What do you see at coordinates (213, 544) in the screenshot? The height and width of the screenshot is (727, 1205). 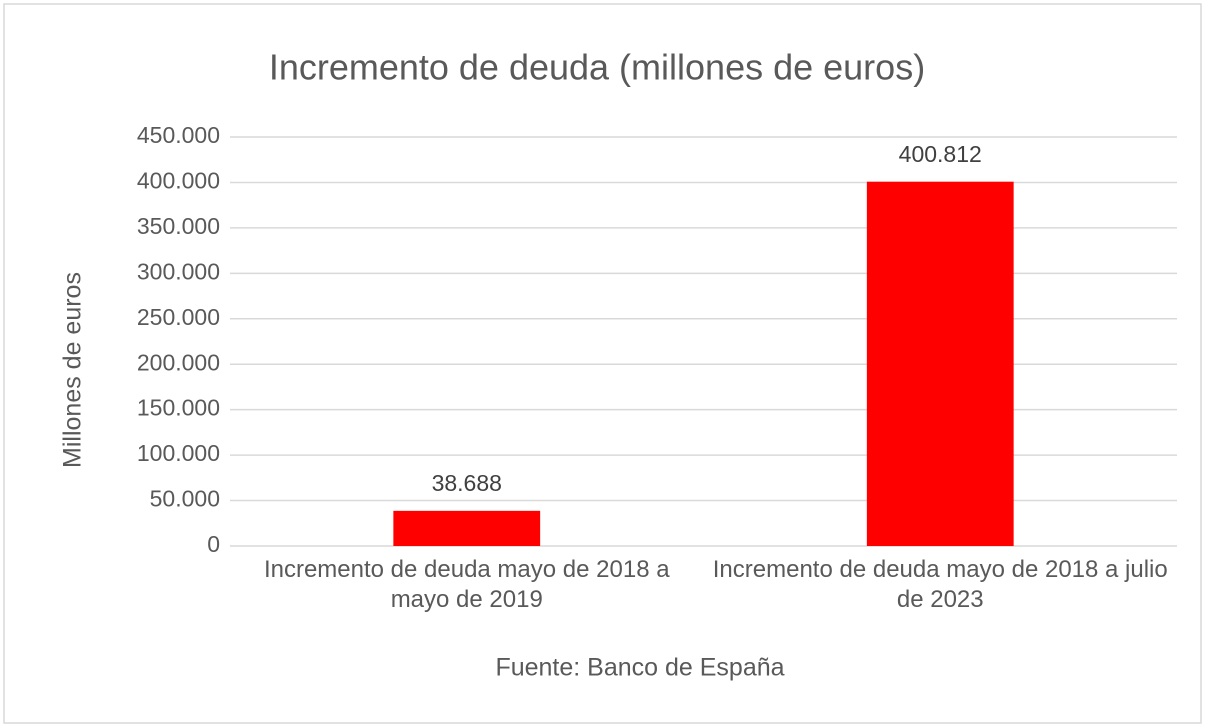 I see `y-tick-label: 0` at bounding box center [213, 544].